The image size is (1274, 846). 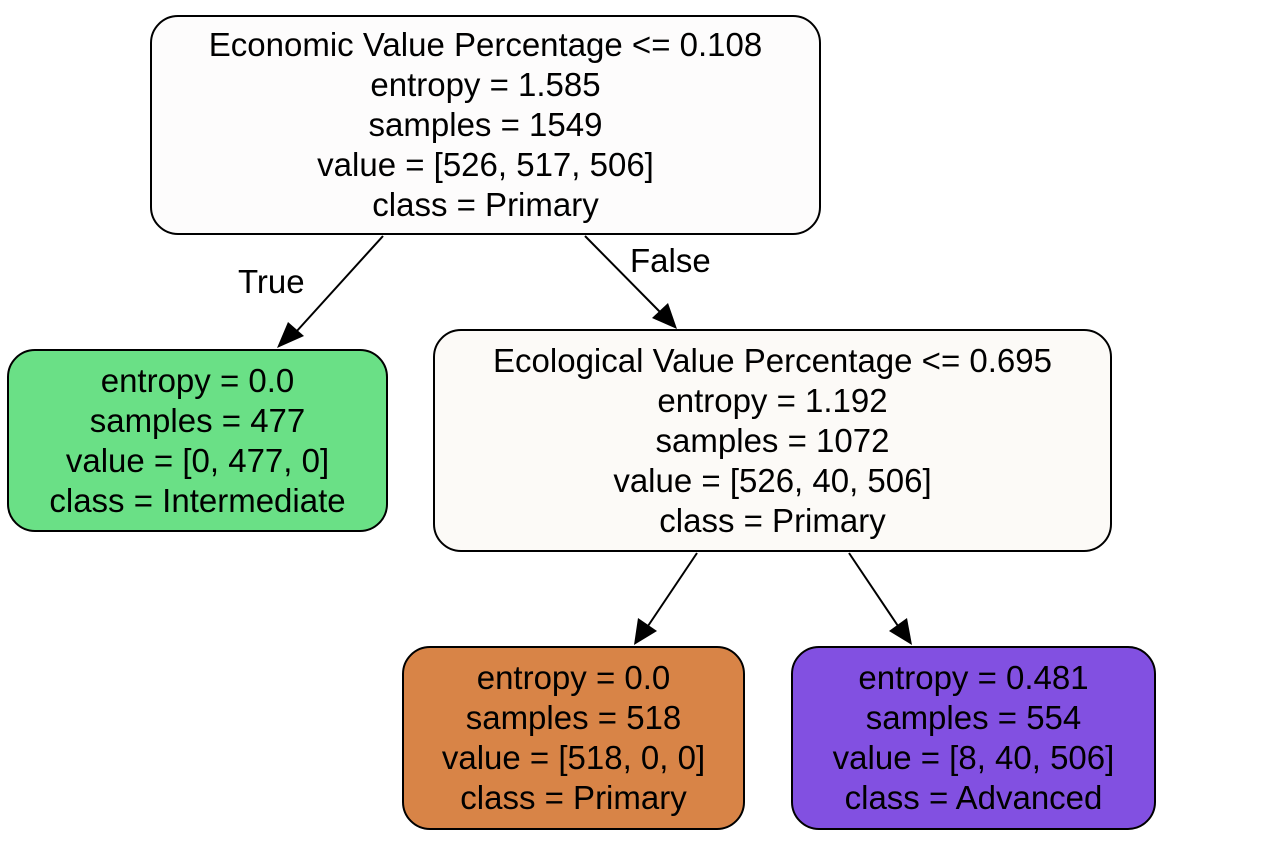 I want to click on samples-text: samples = 477, so click(x=197, y=420).